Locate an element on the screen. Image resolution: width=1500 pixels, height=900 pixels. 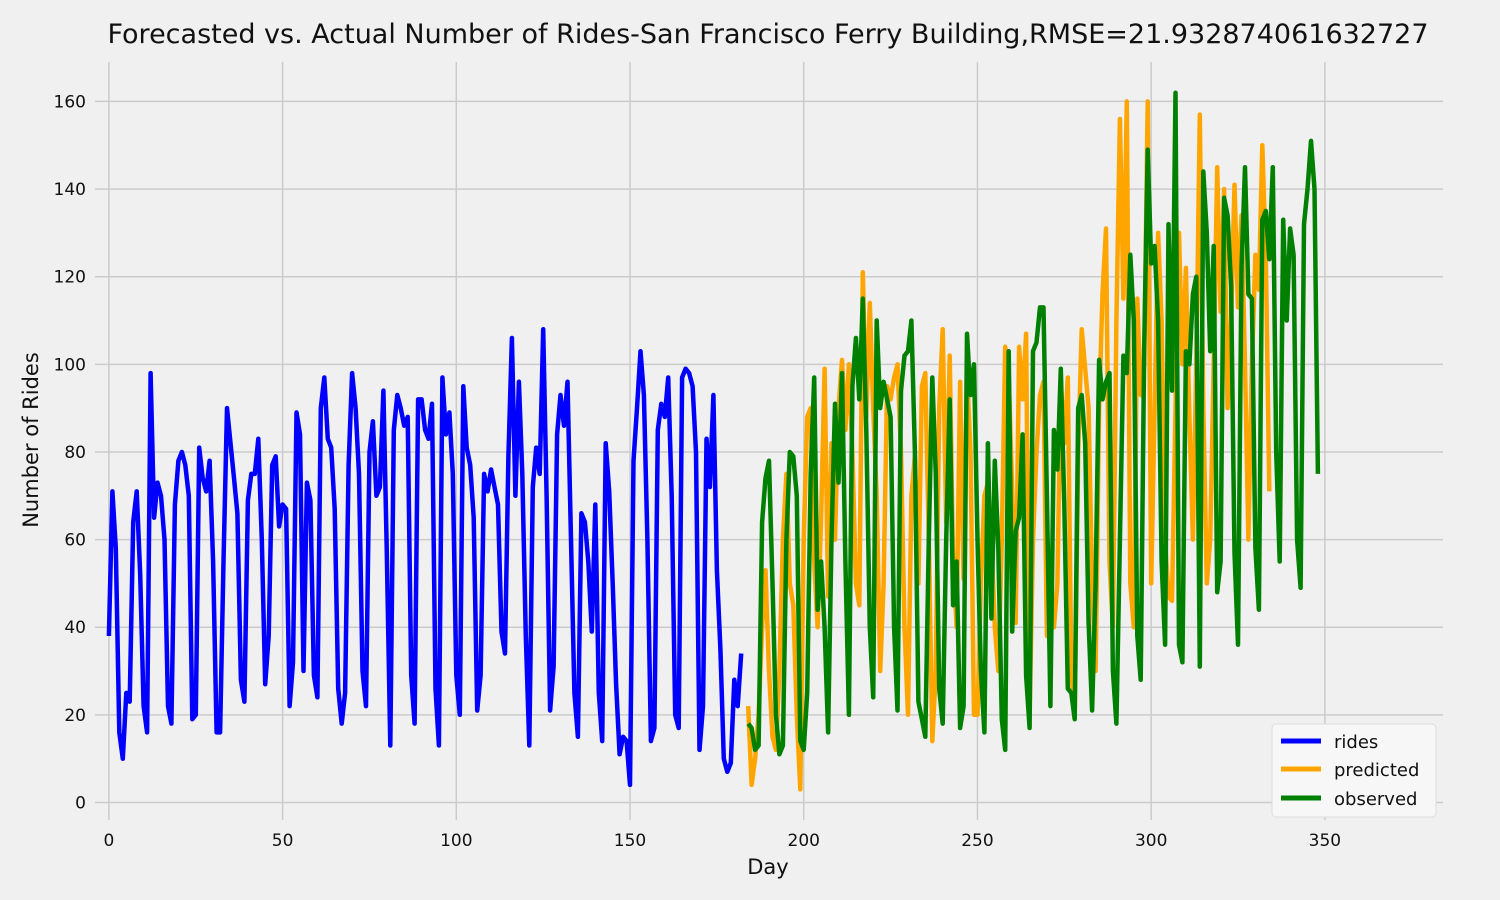
x-tick-label: 0 is located at coordinates (108, 841).